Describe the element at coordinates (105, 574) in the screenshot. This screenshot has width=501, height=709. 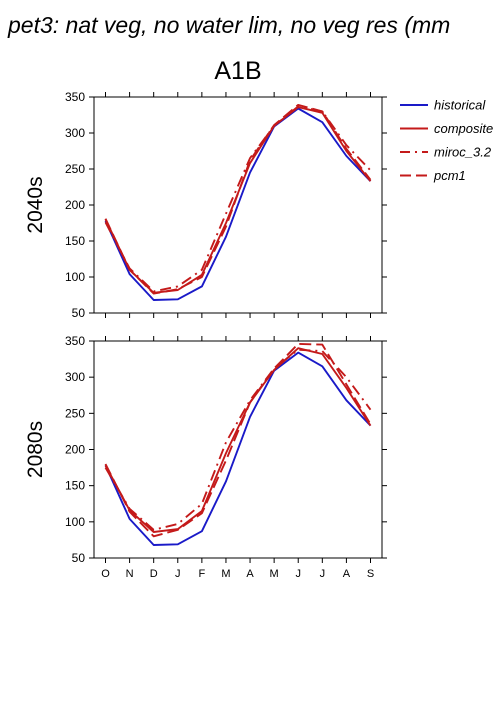
I see `x-tick-label: O` at that location.